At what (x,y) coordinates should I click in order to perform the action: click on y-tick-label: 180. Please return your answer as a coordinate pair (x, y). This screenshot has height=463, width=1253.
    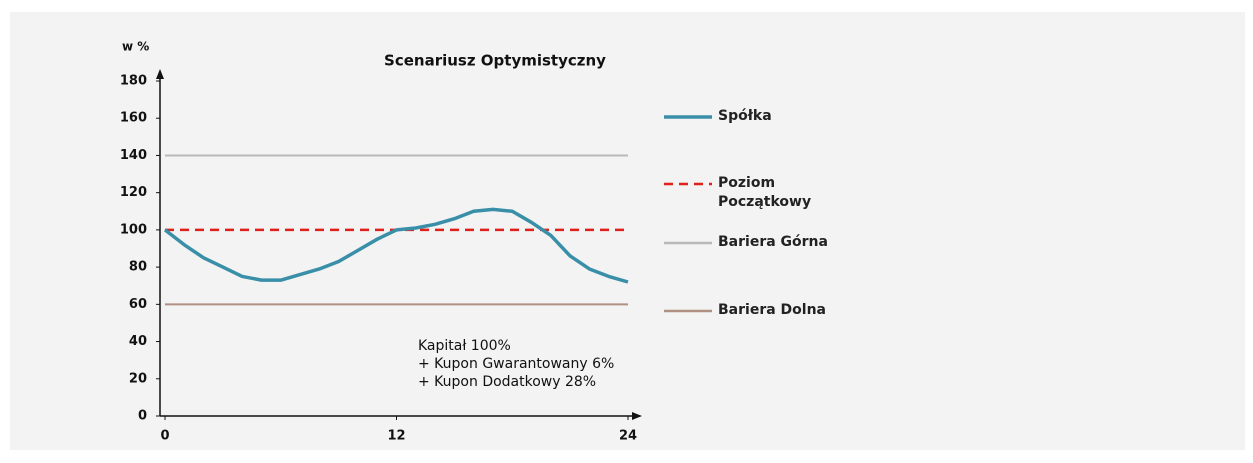
    Looking at the image, I should click on (133, 81).